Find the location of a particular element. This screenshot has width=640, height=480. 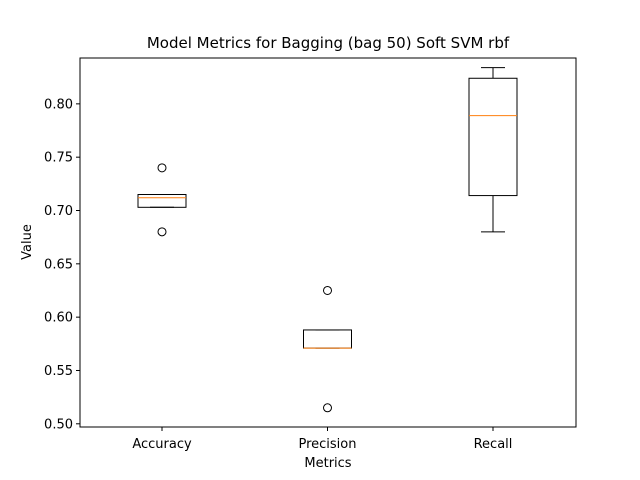

box-recall is located at coordinates (493, 150).